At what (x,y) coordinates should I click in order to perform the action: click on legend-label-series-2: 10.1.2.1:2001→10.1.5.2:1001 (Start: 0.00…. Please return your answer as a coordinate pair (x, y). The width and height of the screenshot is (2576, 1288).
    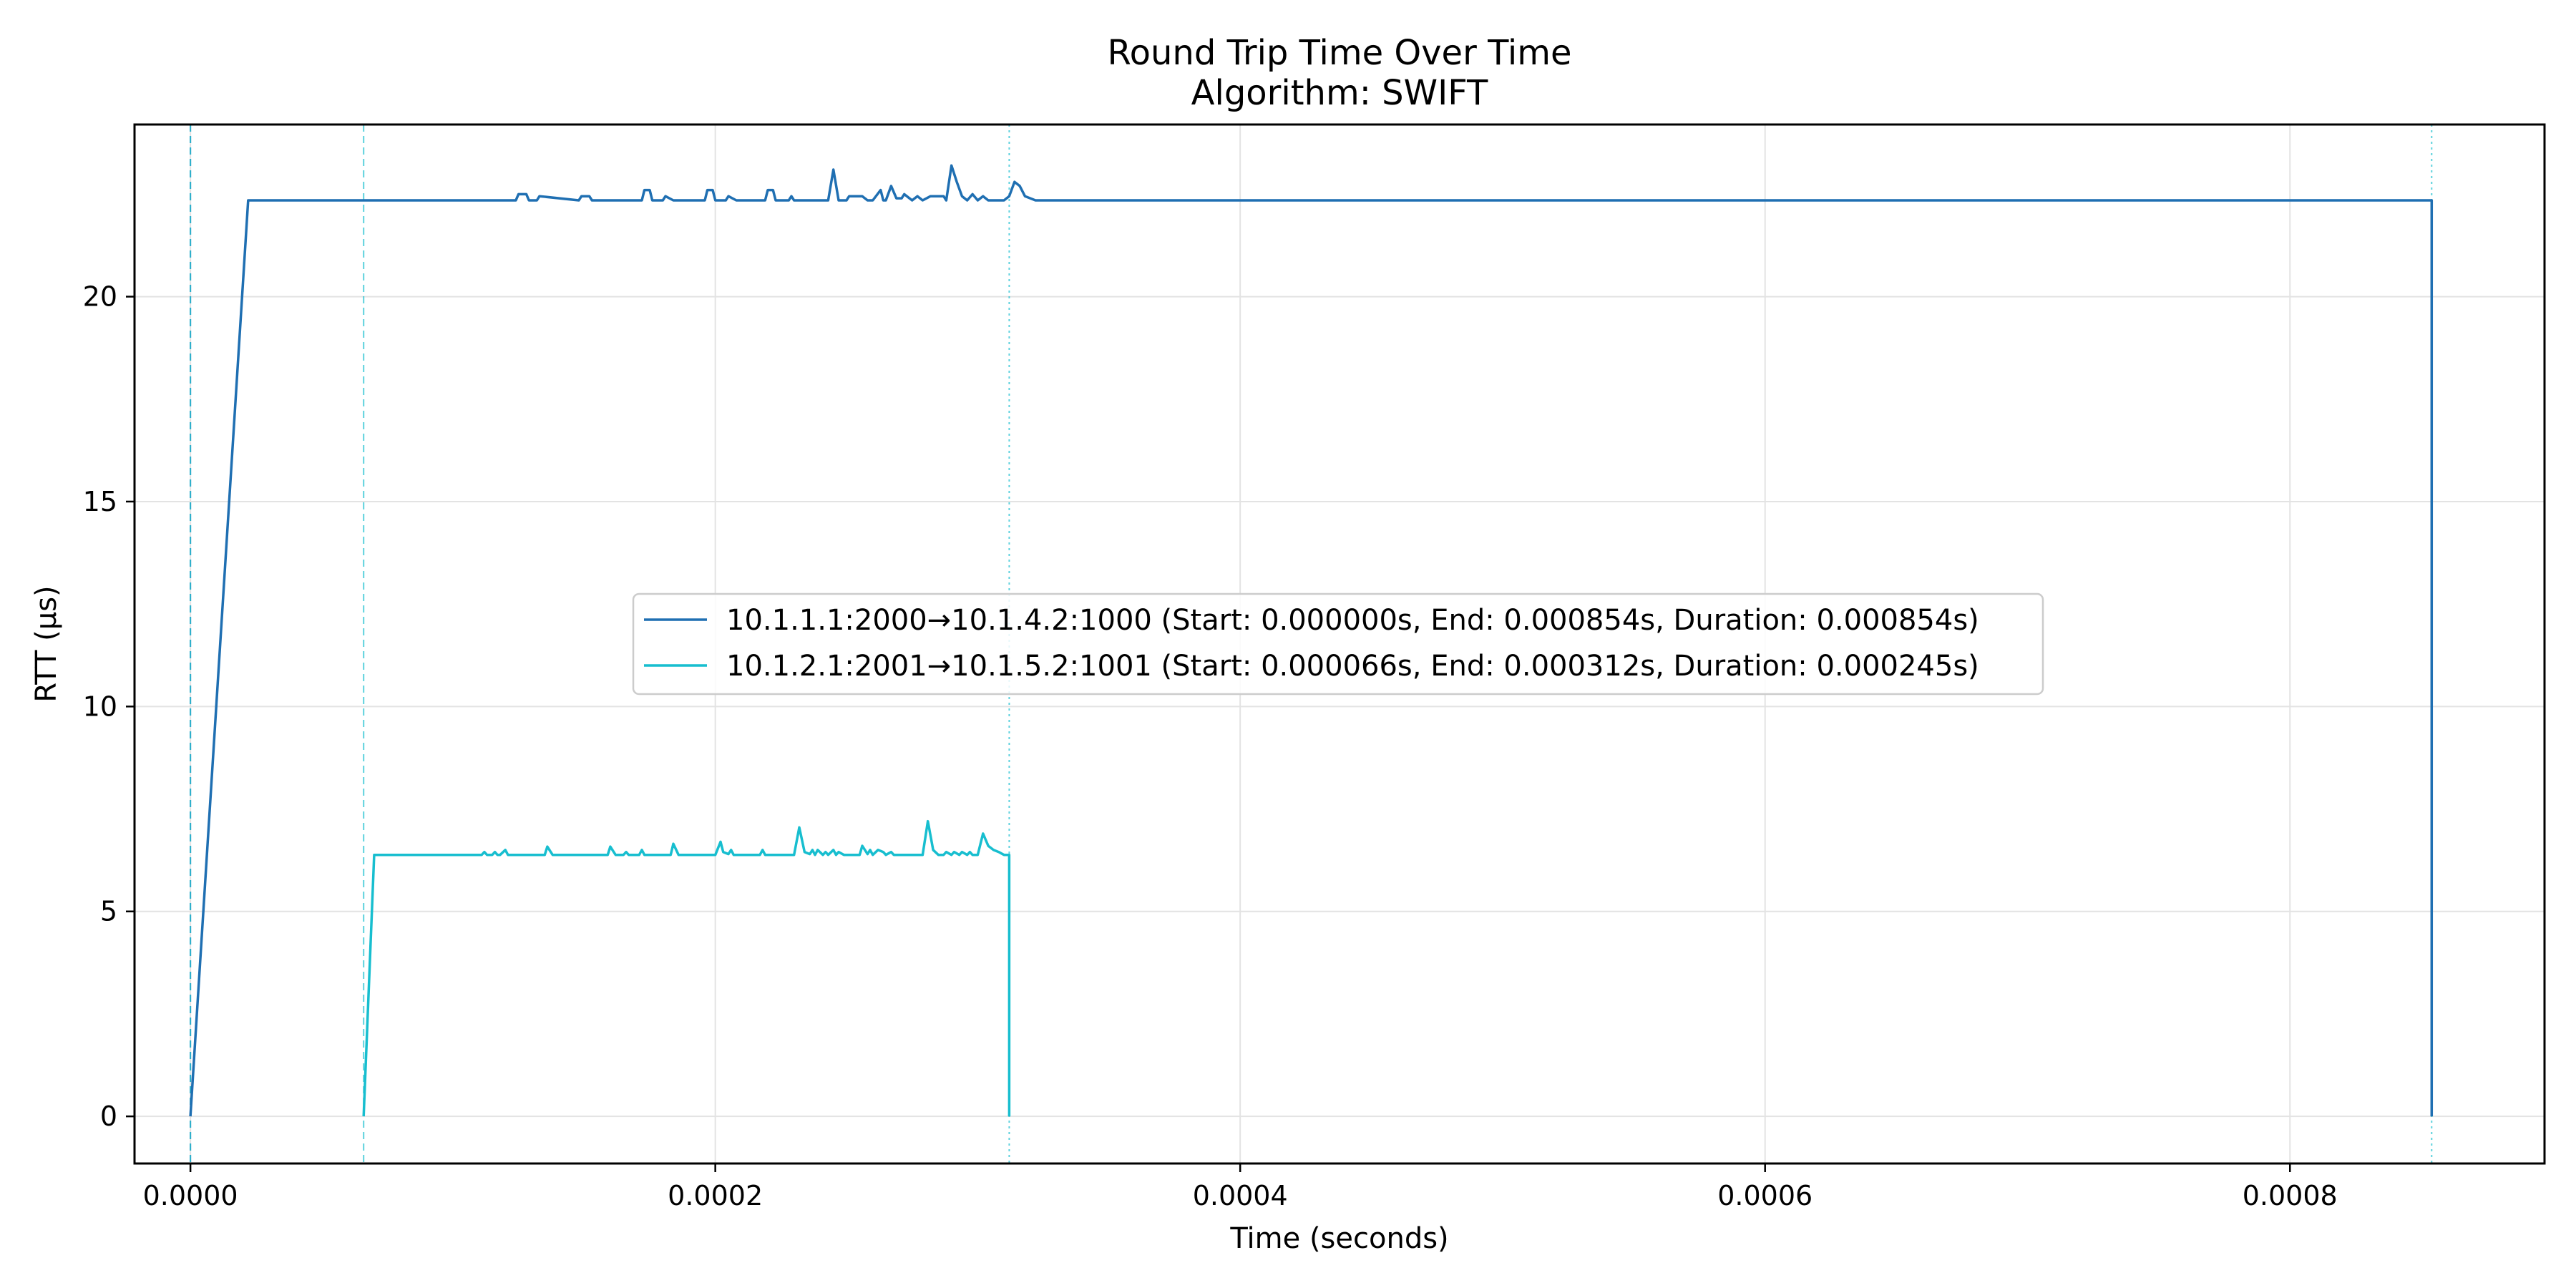
    Looking at the image, I should click on (1352, 666).